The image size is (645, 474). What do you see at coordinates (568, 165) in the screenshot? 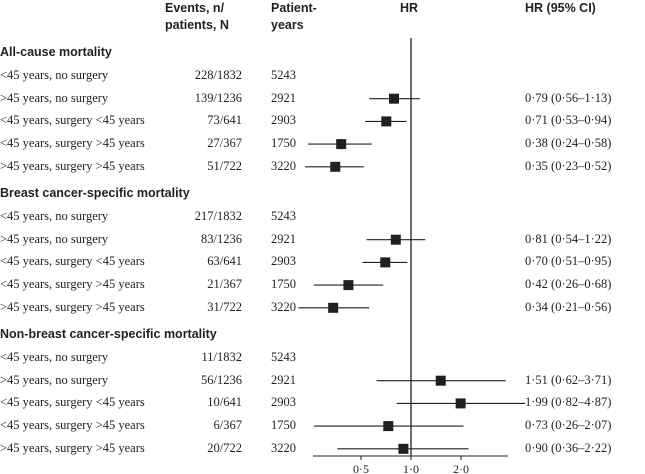
I see `hr-ci-cell: 0·35 (0·23–0·52)` at bounding box center [568, 165].